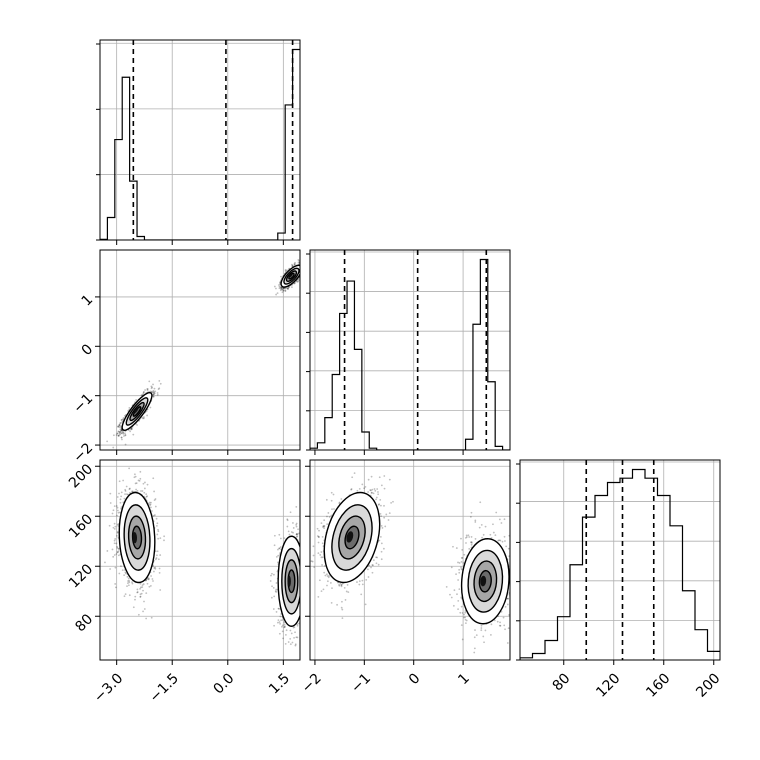  What do you see at coordinates (279, 683) in the screenshot?
I see `x-tick-label: 1.5` at bounding box center [279, 683].